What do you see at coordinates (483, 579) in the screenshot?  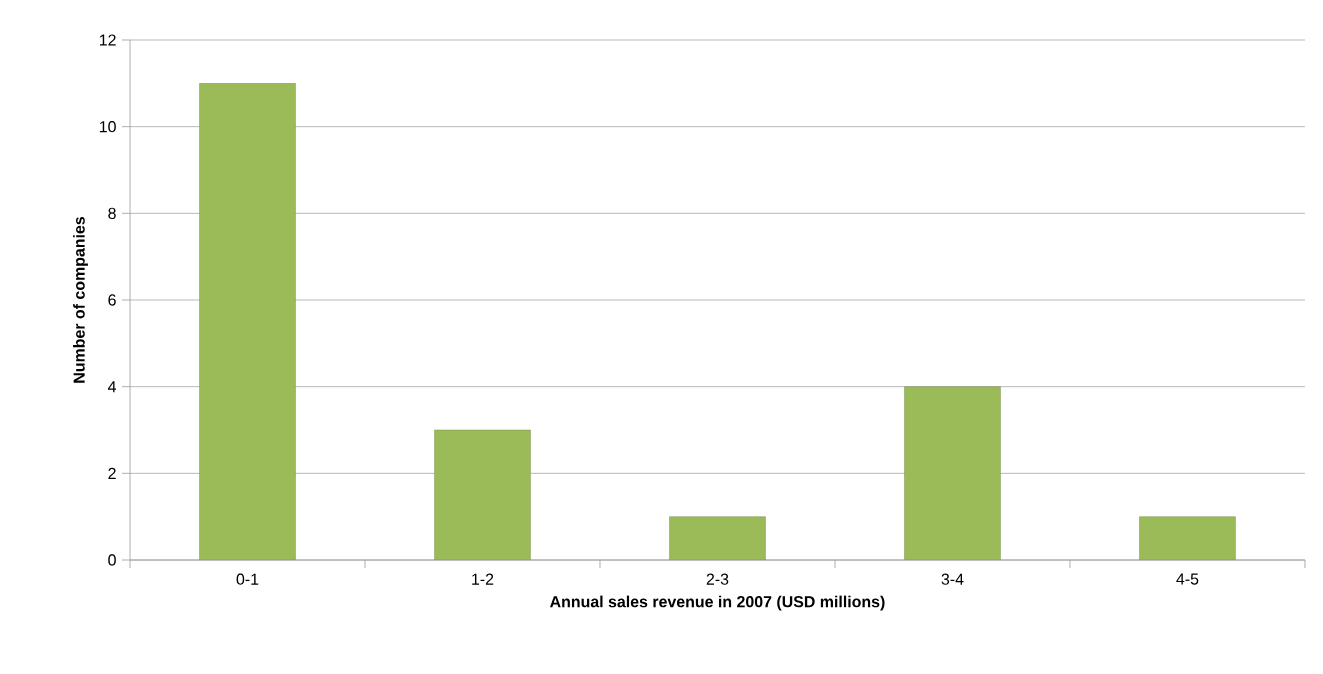 I see `x-tick-label: 1-2` at bounding box center [483, 579].